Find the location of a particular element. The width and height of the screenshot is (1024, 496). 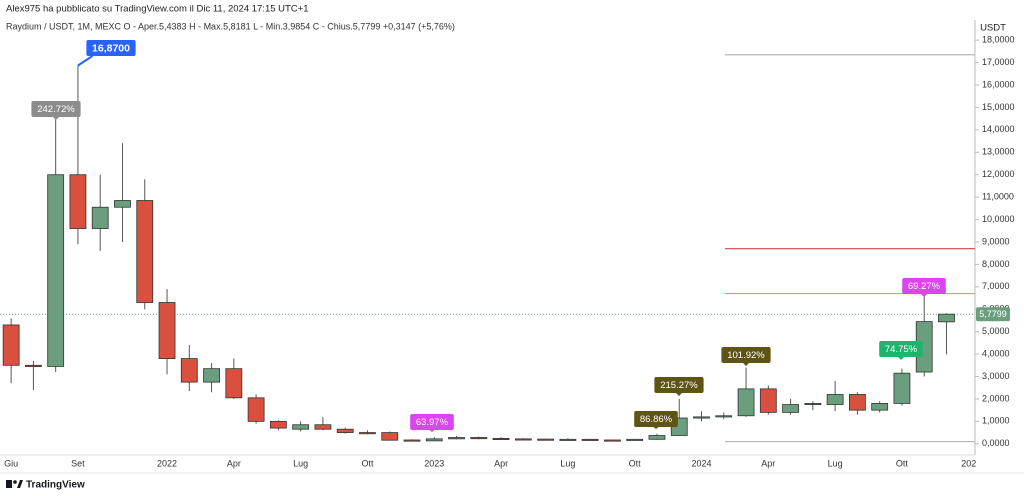

annotation: 16,8700 is located at coordinates (106, 53).